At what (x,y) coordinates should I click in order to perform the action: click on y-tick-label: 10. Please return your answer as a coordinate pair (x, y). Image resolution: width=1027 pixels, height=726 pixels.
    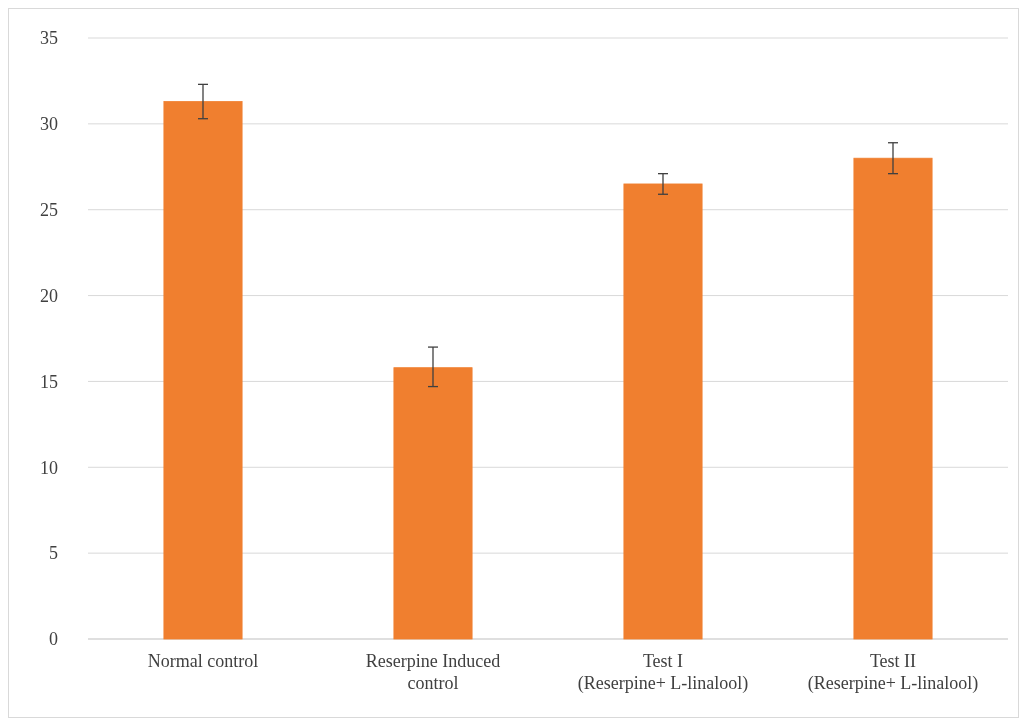
    Looking at the image, I should click on (49, 467).